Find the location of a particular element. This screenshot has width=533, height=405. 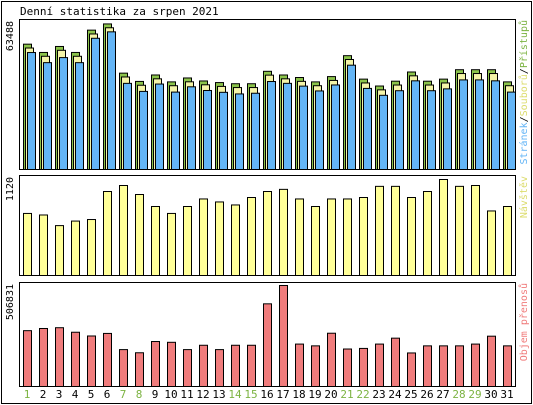

x-tick-label-day-3: 3 is located at coordinates (59, 394).